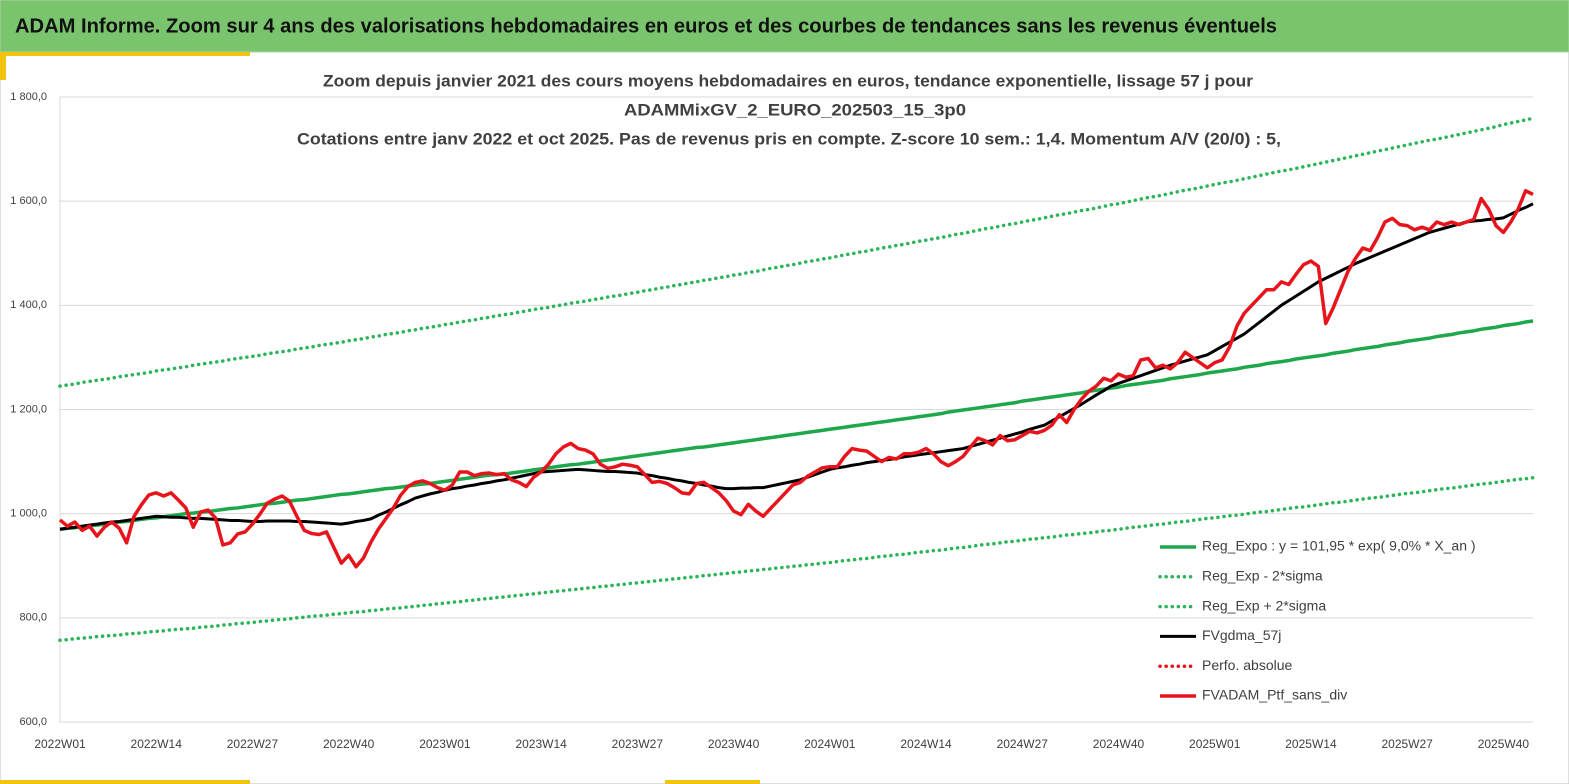 The image size is (1569, 784). Describe the element at coordinates (157, 744) in the screenshot. I see `x-tick-label: 2022W14` at that location.